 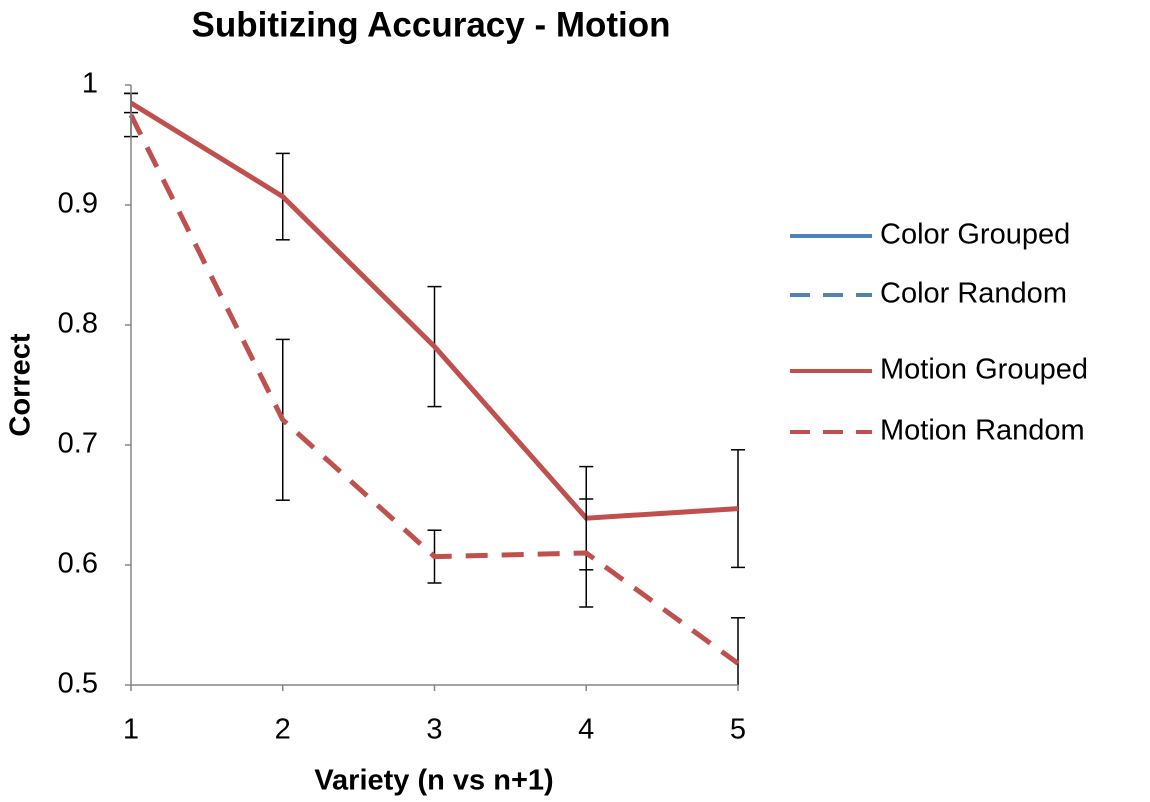 What do you see at coordinates (984, 370) in the screenshot?
I see `legend-label: Motion Grouped` at bounding box center [984, 370].